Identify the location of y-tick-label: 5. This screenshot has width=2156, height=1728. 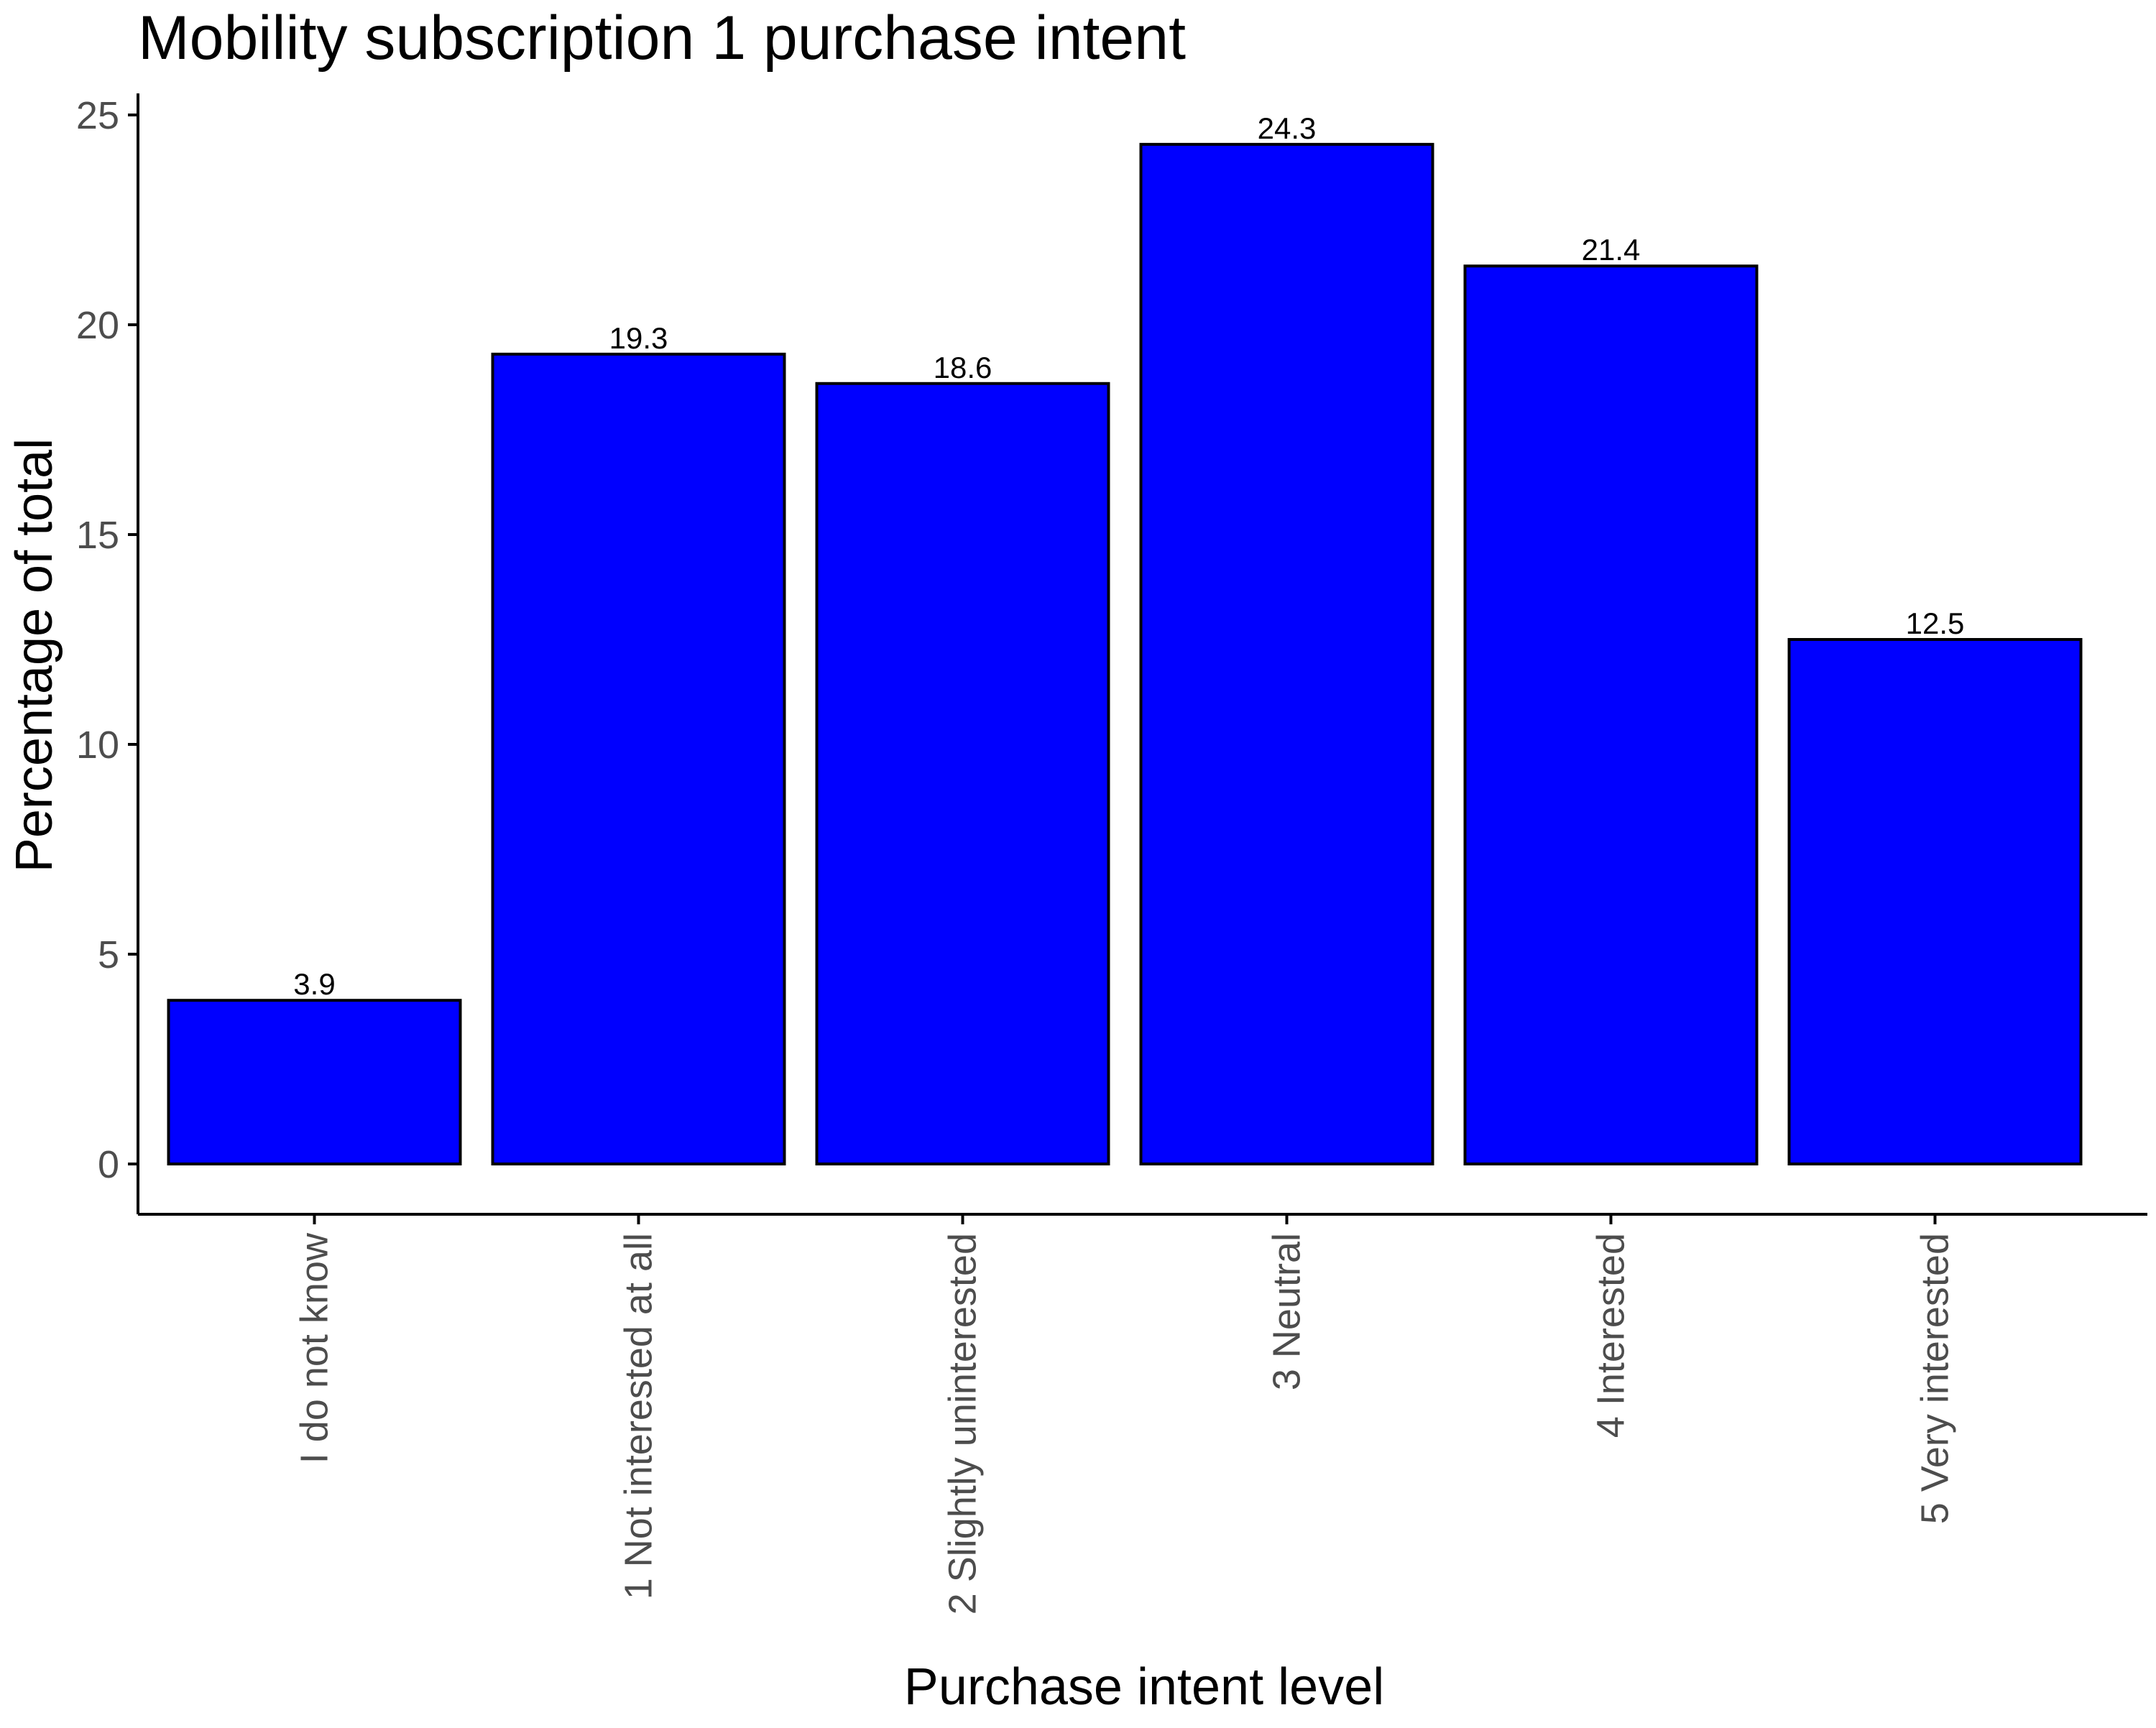
(108, 955).